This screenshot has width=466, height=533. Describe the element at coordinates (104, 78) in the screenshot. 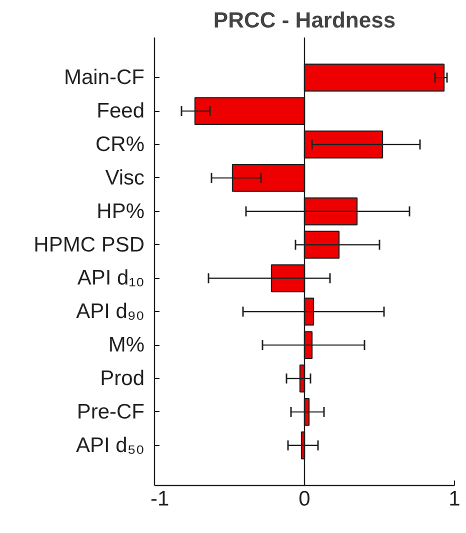

I see `y-tick-label: Main-CF` at that location.